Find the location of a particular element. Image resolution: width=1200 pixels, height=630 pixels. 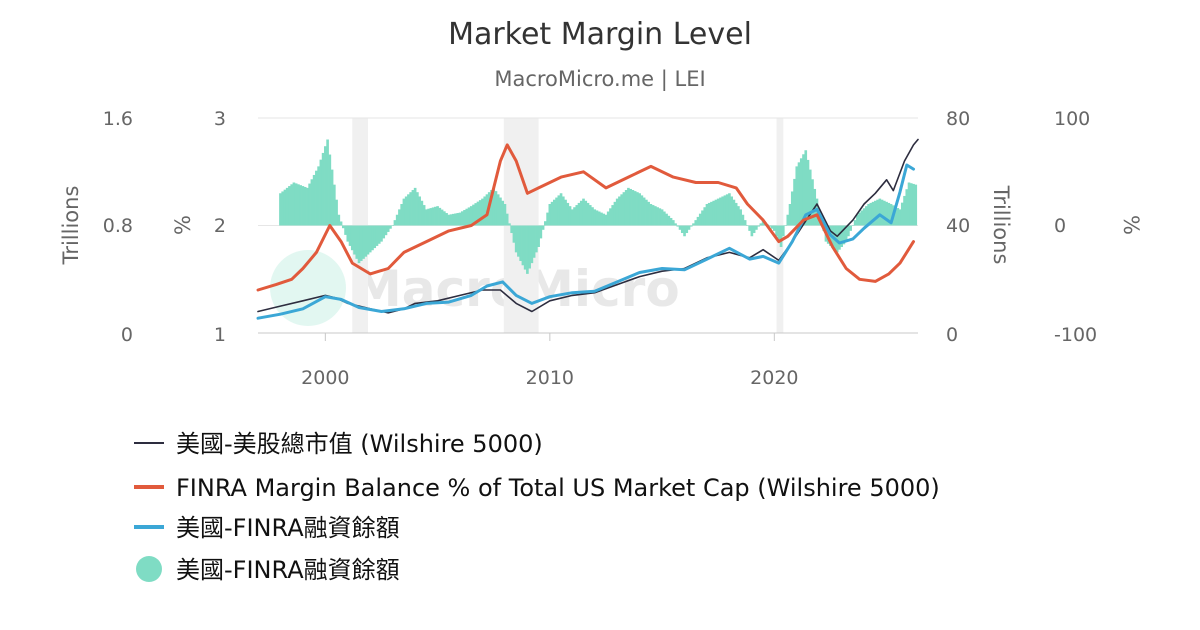

left-outer-tick-top: 1.6 is located at coordinates (118, 119).